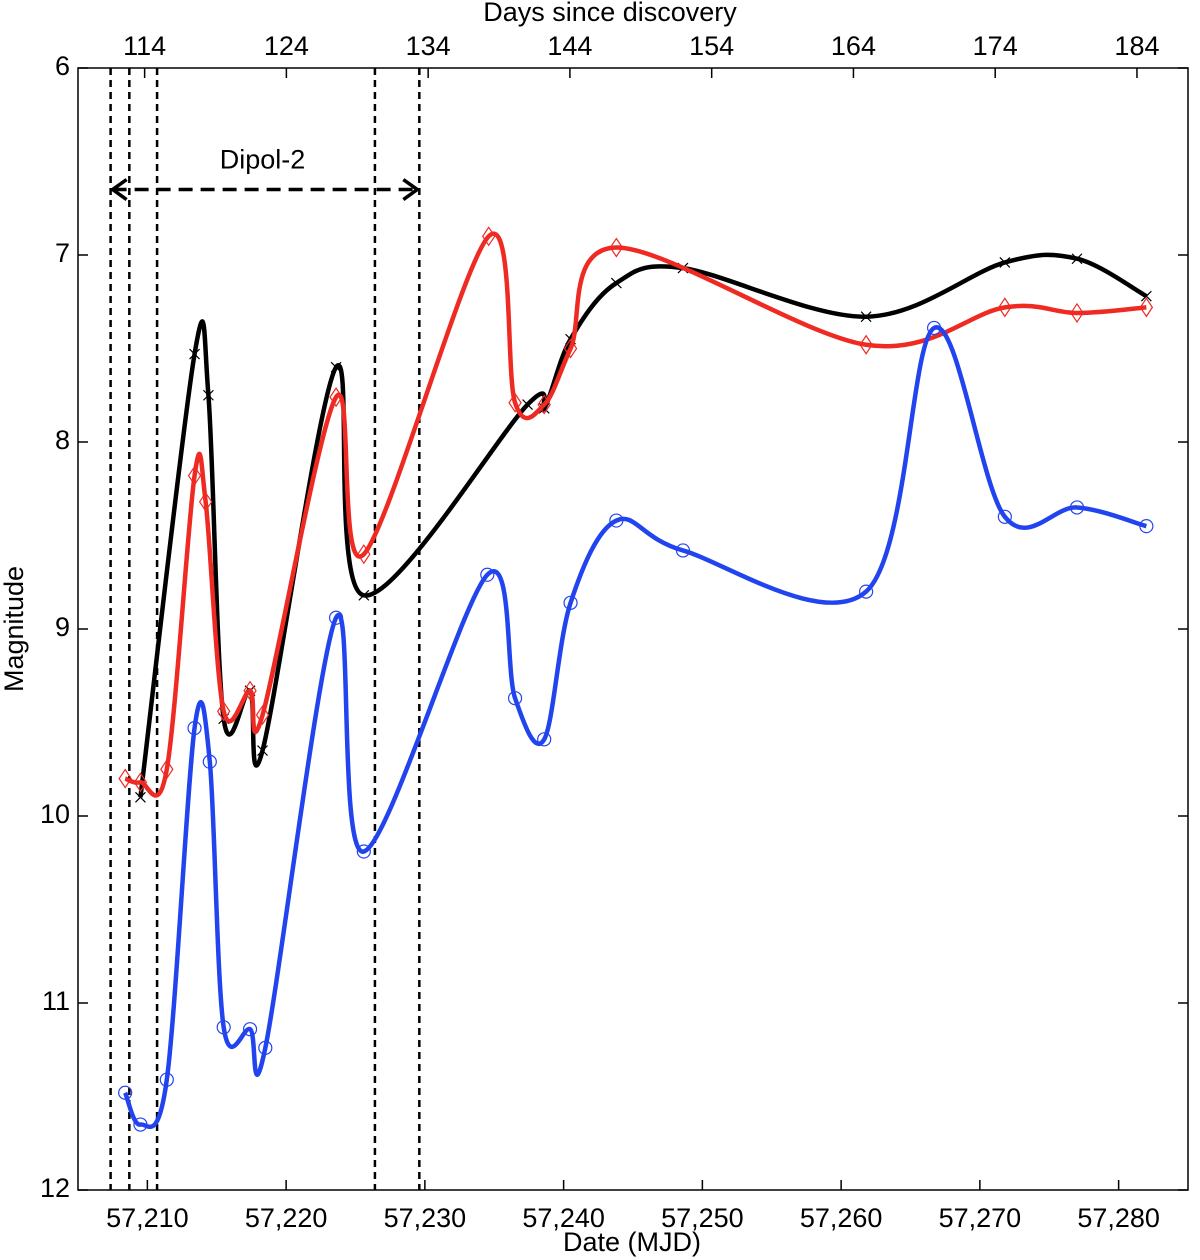 Image resolution: width=1200 pixels, height=1260 pixels. What do you see at coordinates (265, 189) in the screenshot?
I see `double-arrow` at bounding box center [265, 189].